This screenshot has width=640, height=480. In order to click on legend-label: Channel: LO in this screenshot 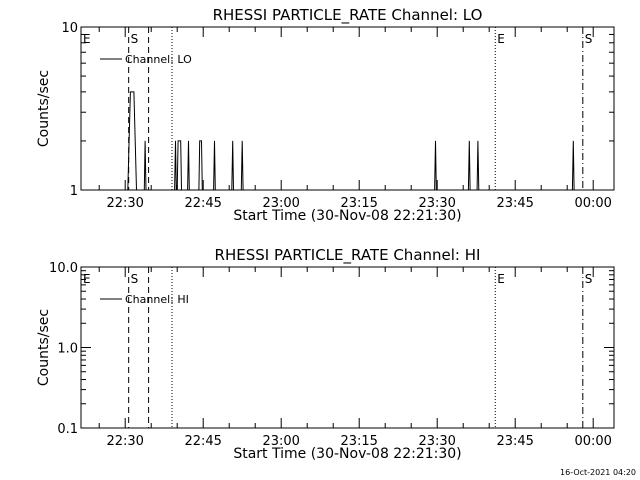, I will do `click(158, 59)`.